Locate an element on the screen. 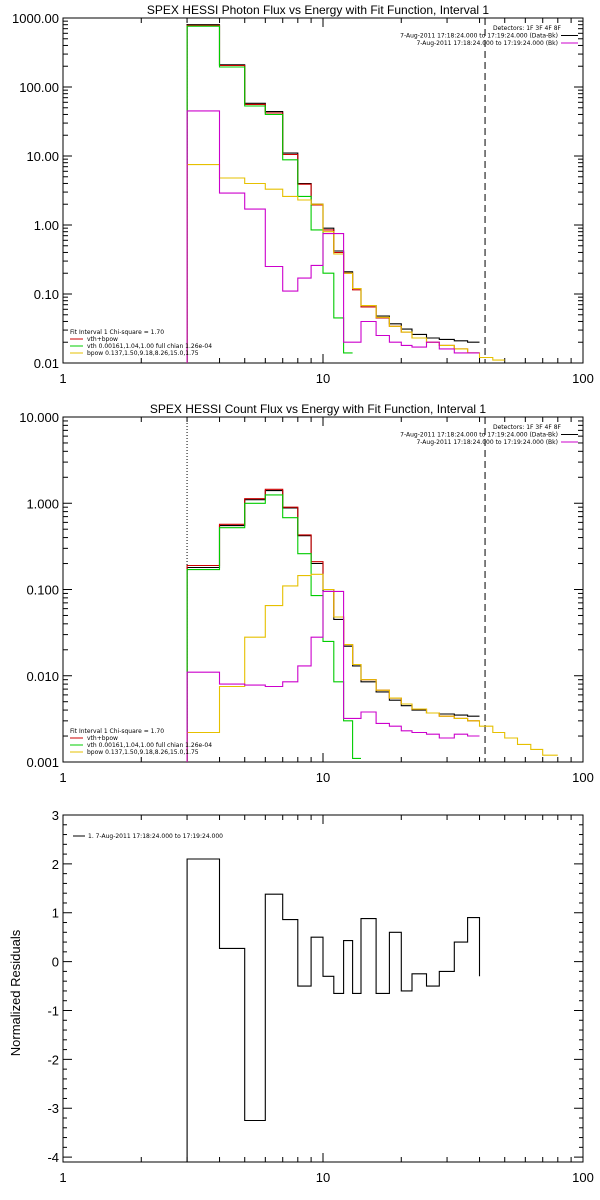 This screenshot has width=600, height=1200. y-tick-label: 10.000 is located at coordinates (39, 417).